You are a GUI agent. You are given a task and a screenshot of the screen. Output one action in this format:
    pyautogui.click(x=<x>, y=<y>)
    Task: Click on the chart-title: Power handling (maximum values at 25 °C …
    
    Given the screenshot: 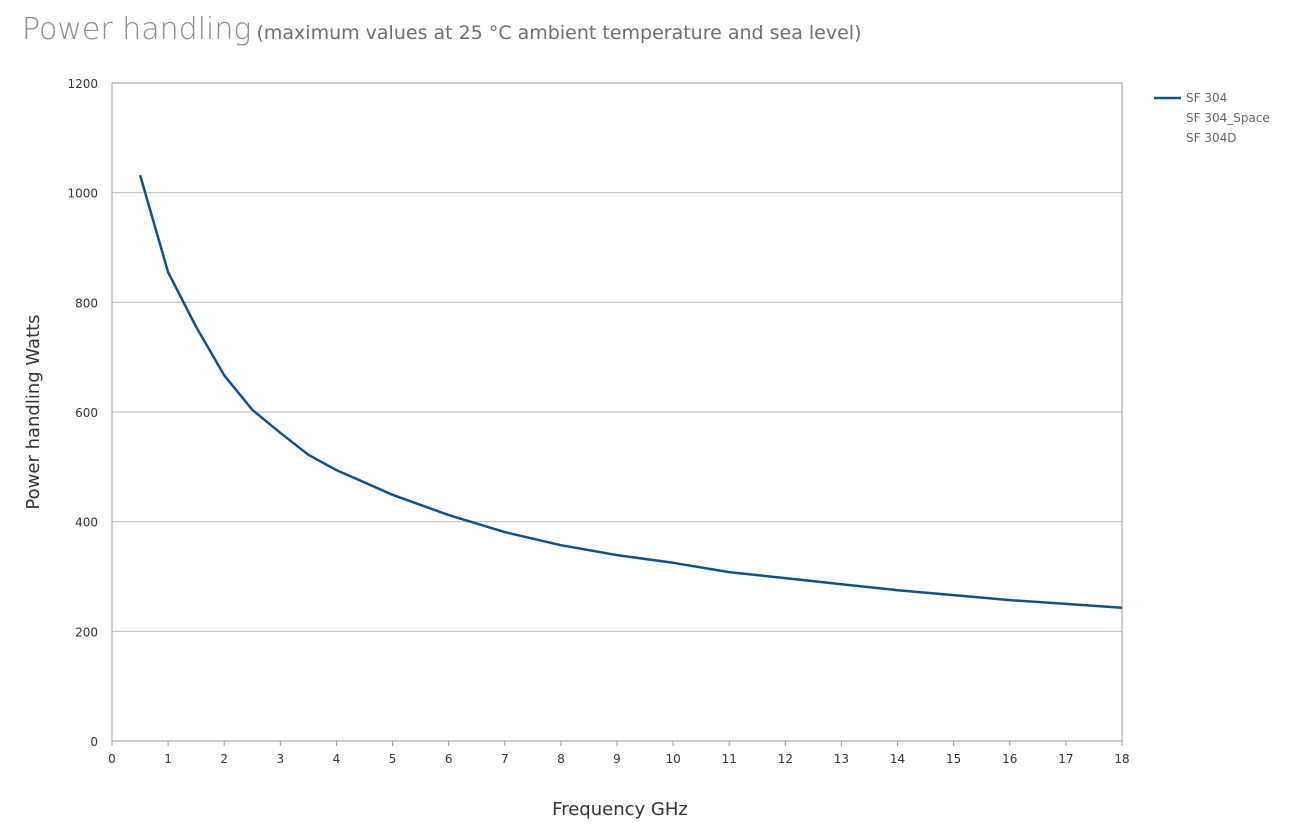 What is the action you would take?
    pyautogui.click(x=442, y=29)
    